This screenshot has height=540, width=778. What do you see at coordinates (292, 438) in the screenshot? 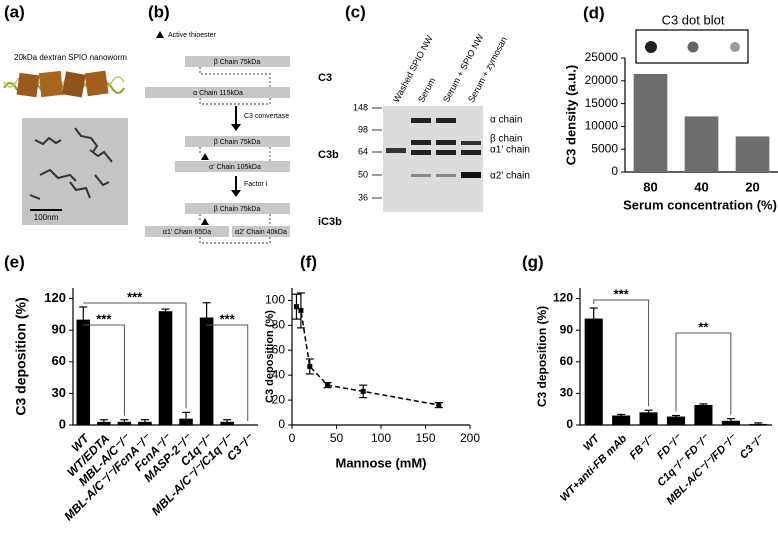
I see `x-tick-label: 0` at bounding box center [292, 438].